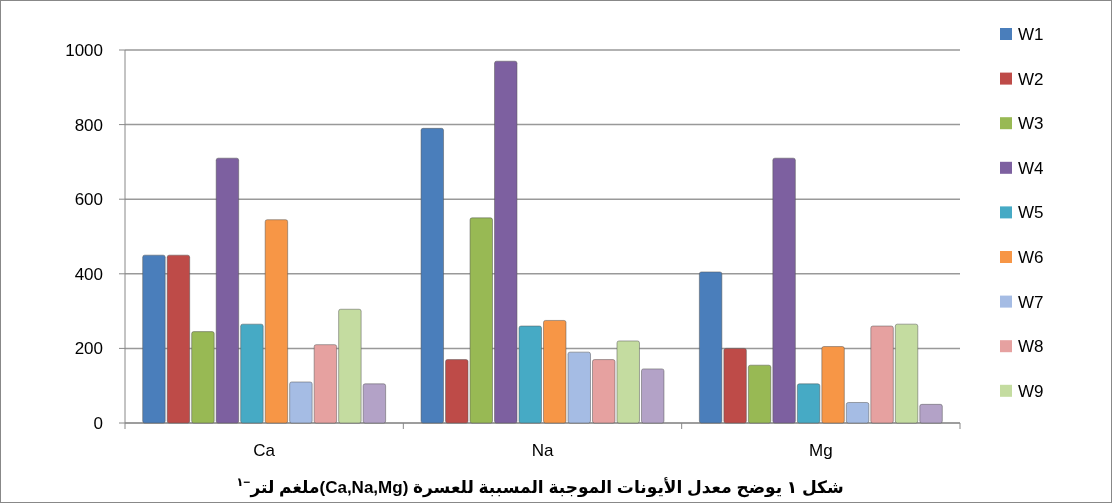 This screenshot has height=503, width=1112. Describe the element at coordinates (1031, 79) in the screenshot. I see `legend-label: W2` at that location.